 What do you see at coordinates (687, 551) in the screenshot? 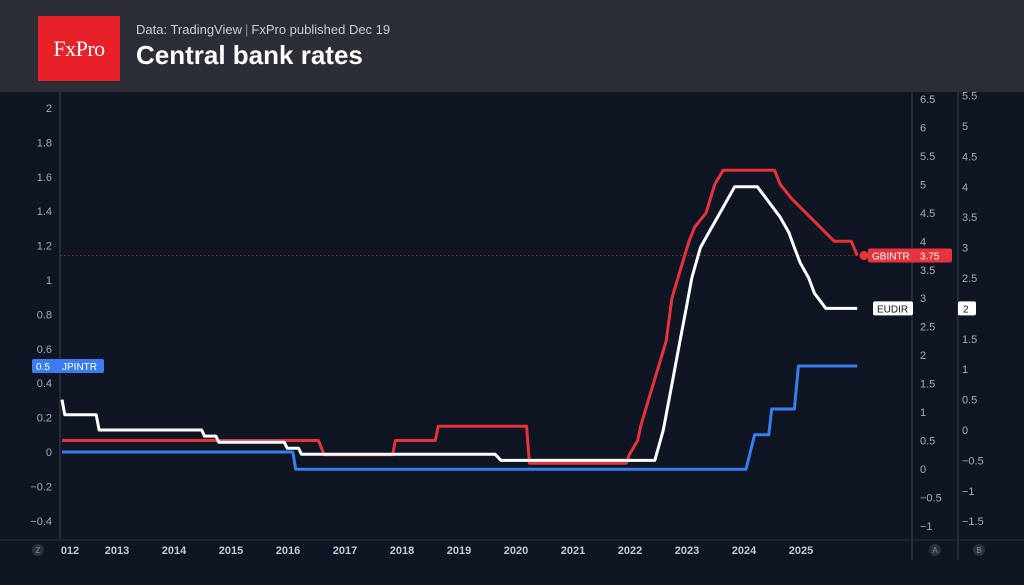
I see `x-tick-label: 2023` at bounding box center [687, 551].